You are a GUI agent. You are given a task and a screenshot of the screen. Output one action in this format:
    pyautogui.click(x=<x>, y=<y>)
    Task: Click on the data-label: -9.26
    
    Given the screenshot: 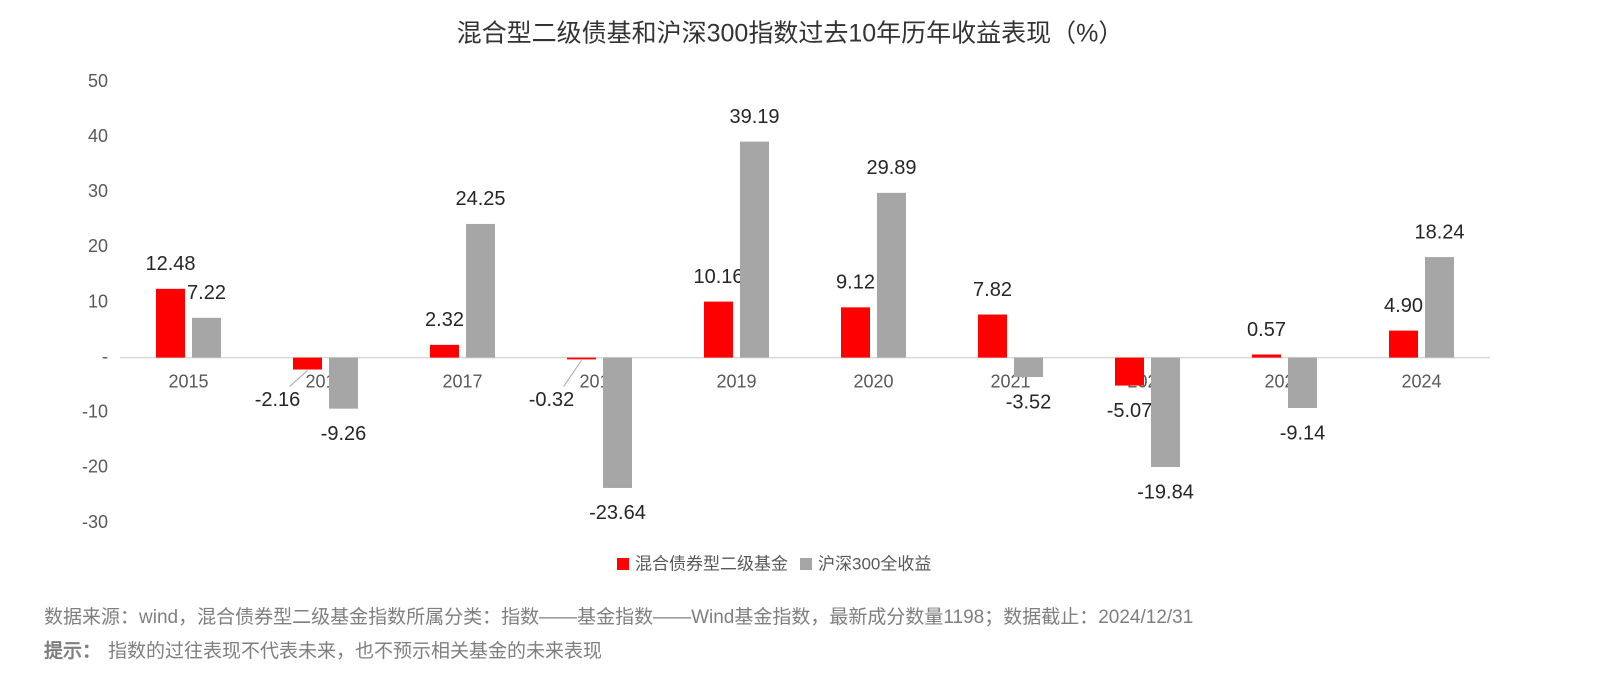 What is the action you would take?
    pyautogui.click(x=344, y=434)
    